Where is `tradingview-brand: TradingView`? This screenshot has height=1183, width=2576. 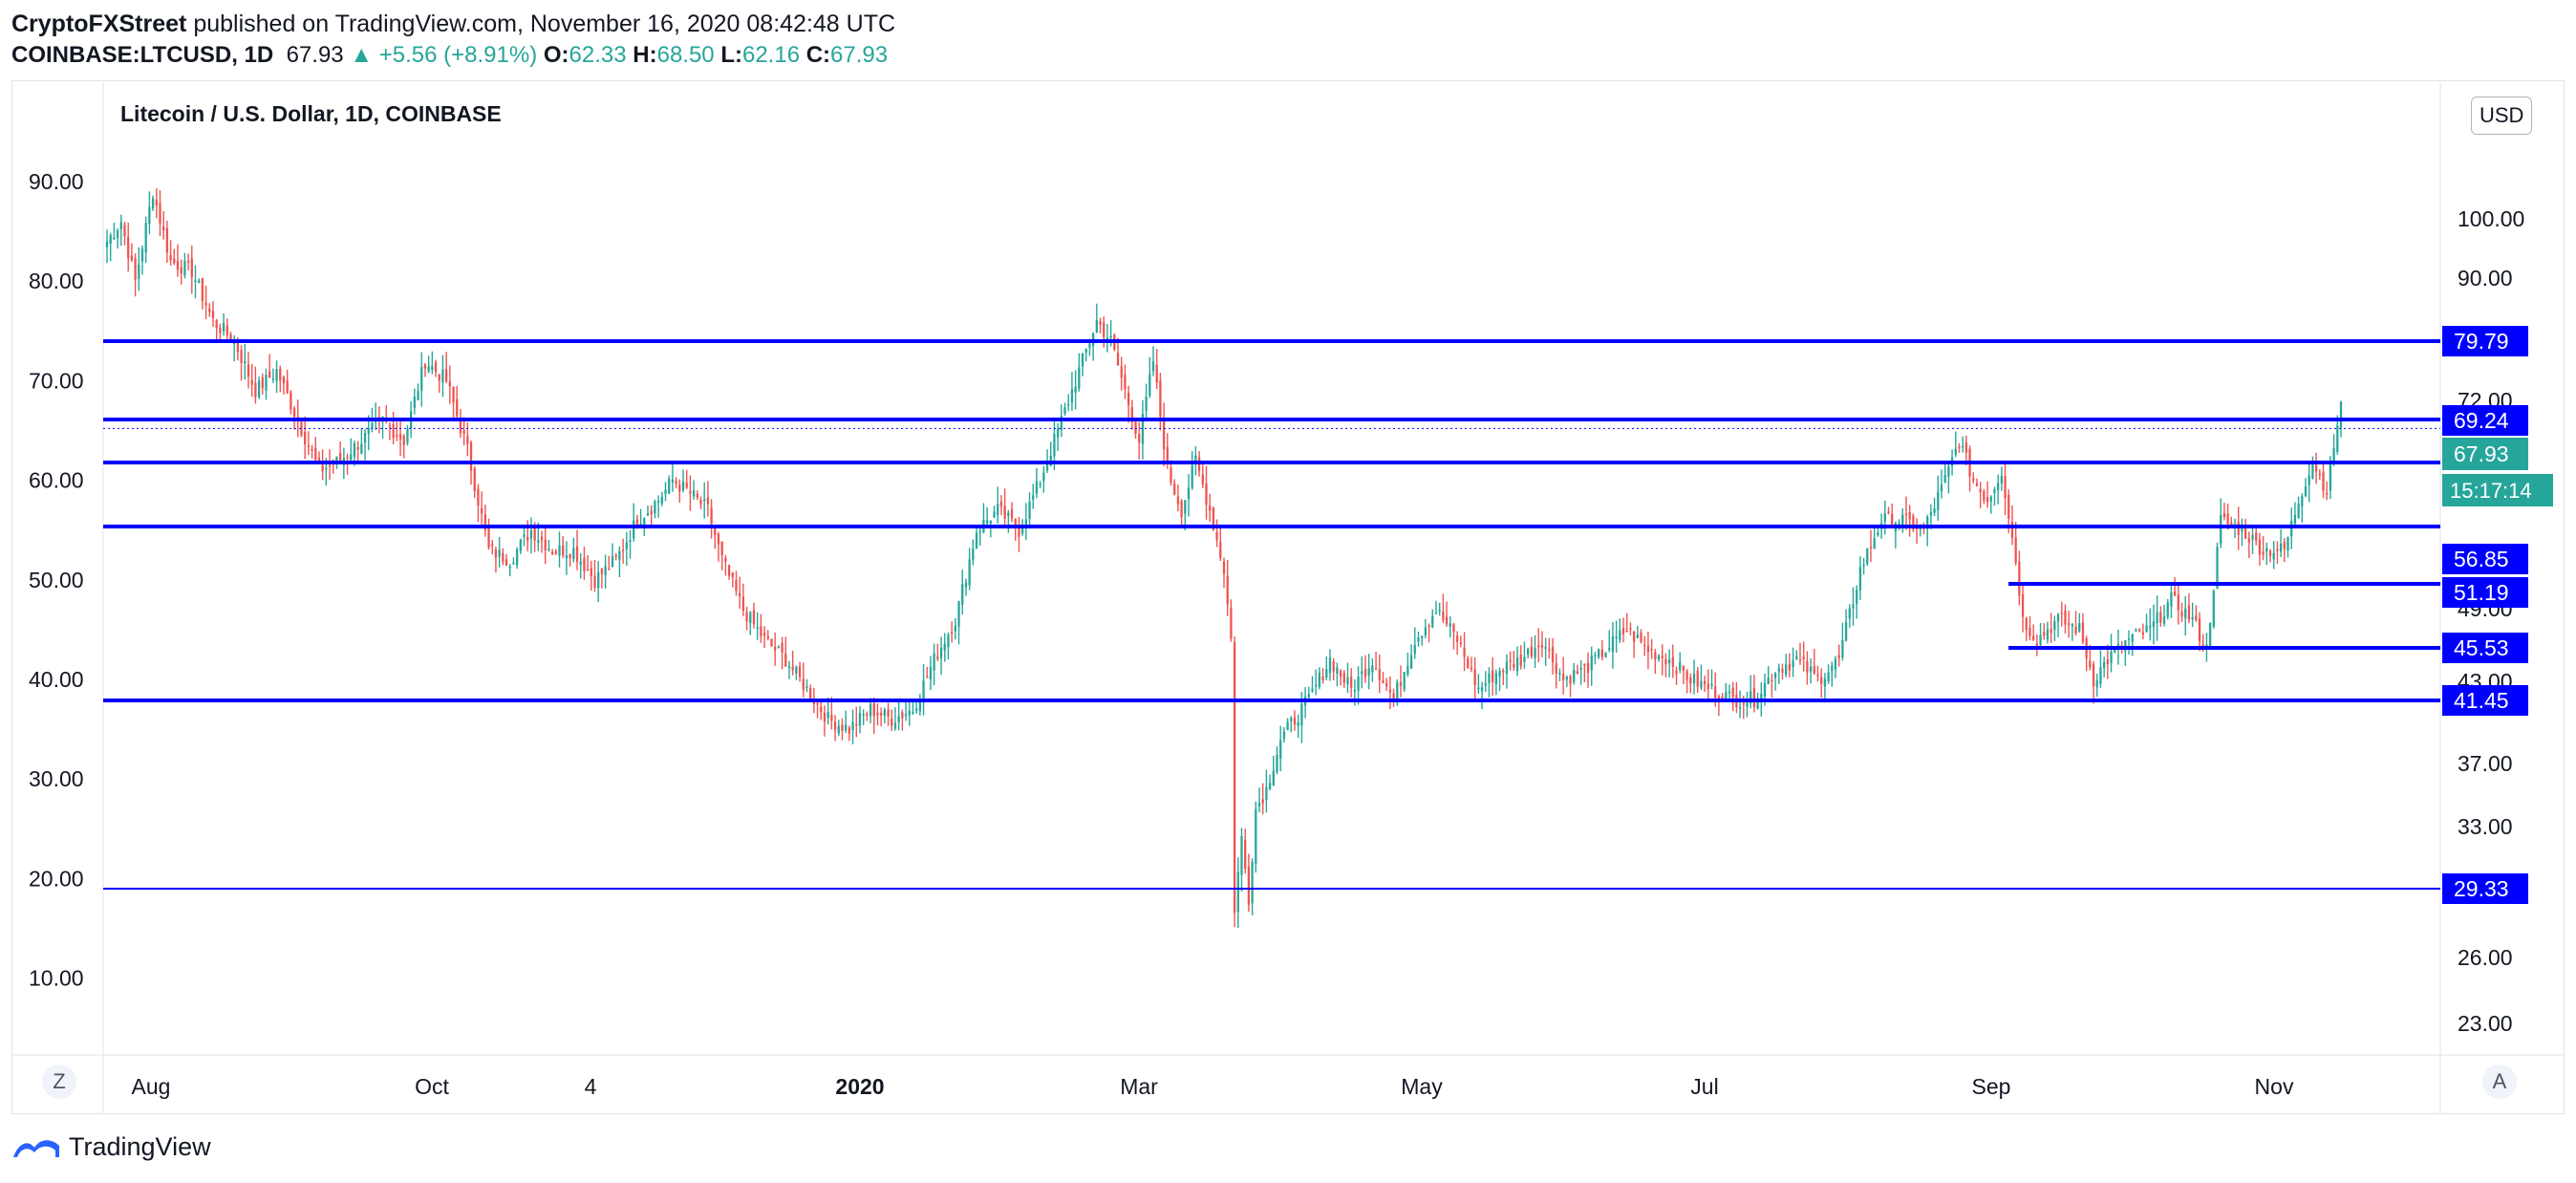
tradingview-brand: TradingView is located at coordinates (111, 1147).